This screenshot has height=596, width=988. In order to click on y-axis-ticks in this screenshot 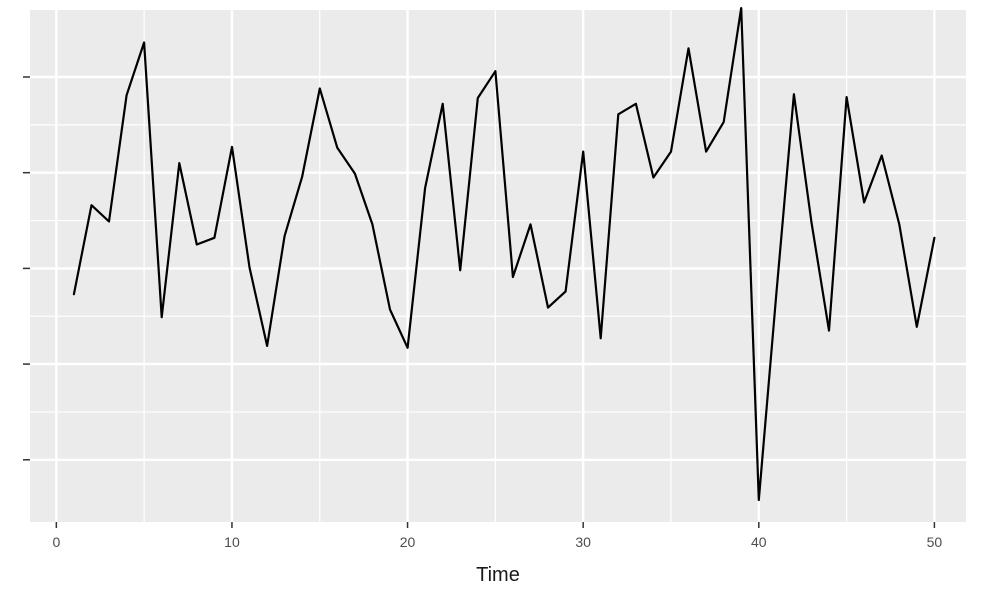, I will do `click(26, 268)`.